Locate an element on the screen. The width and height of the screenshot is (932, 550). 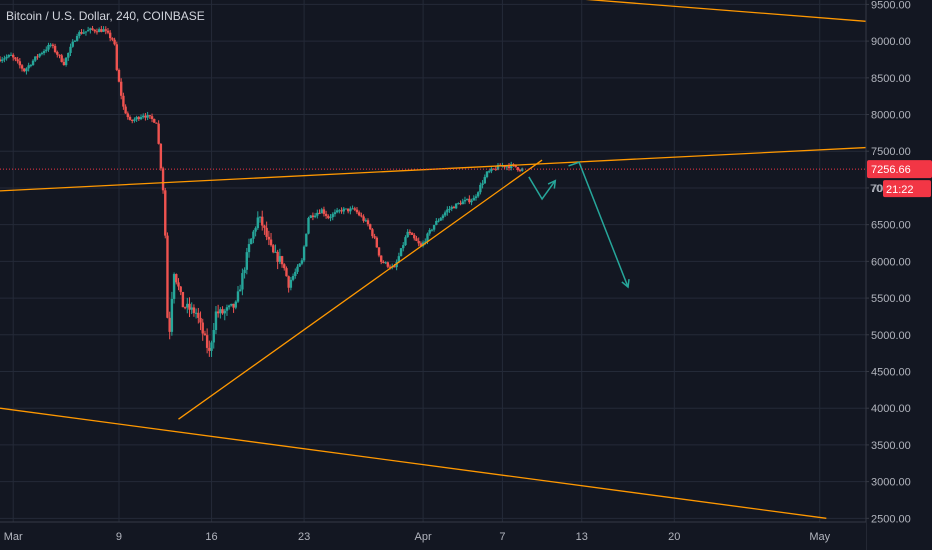
time-tick-label: 20 is located at coordinates (674, 537).